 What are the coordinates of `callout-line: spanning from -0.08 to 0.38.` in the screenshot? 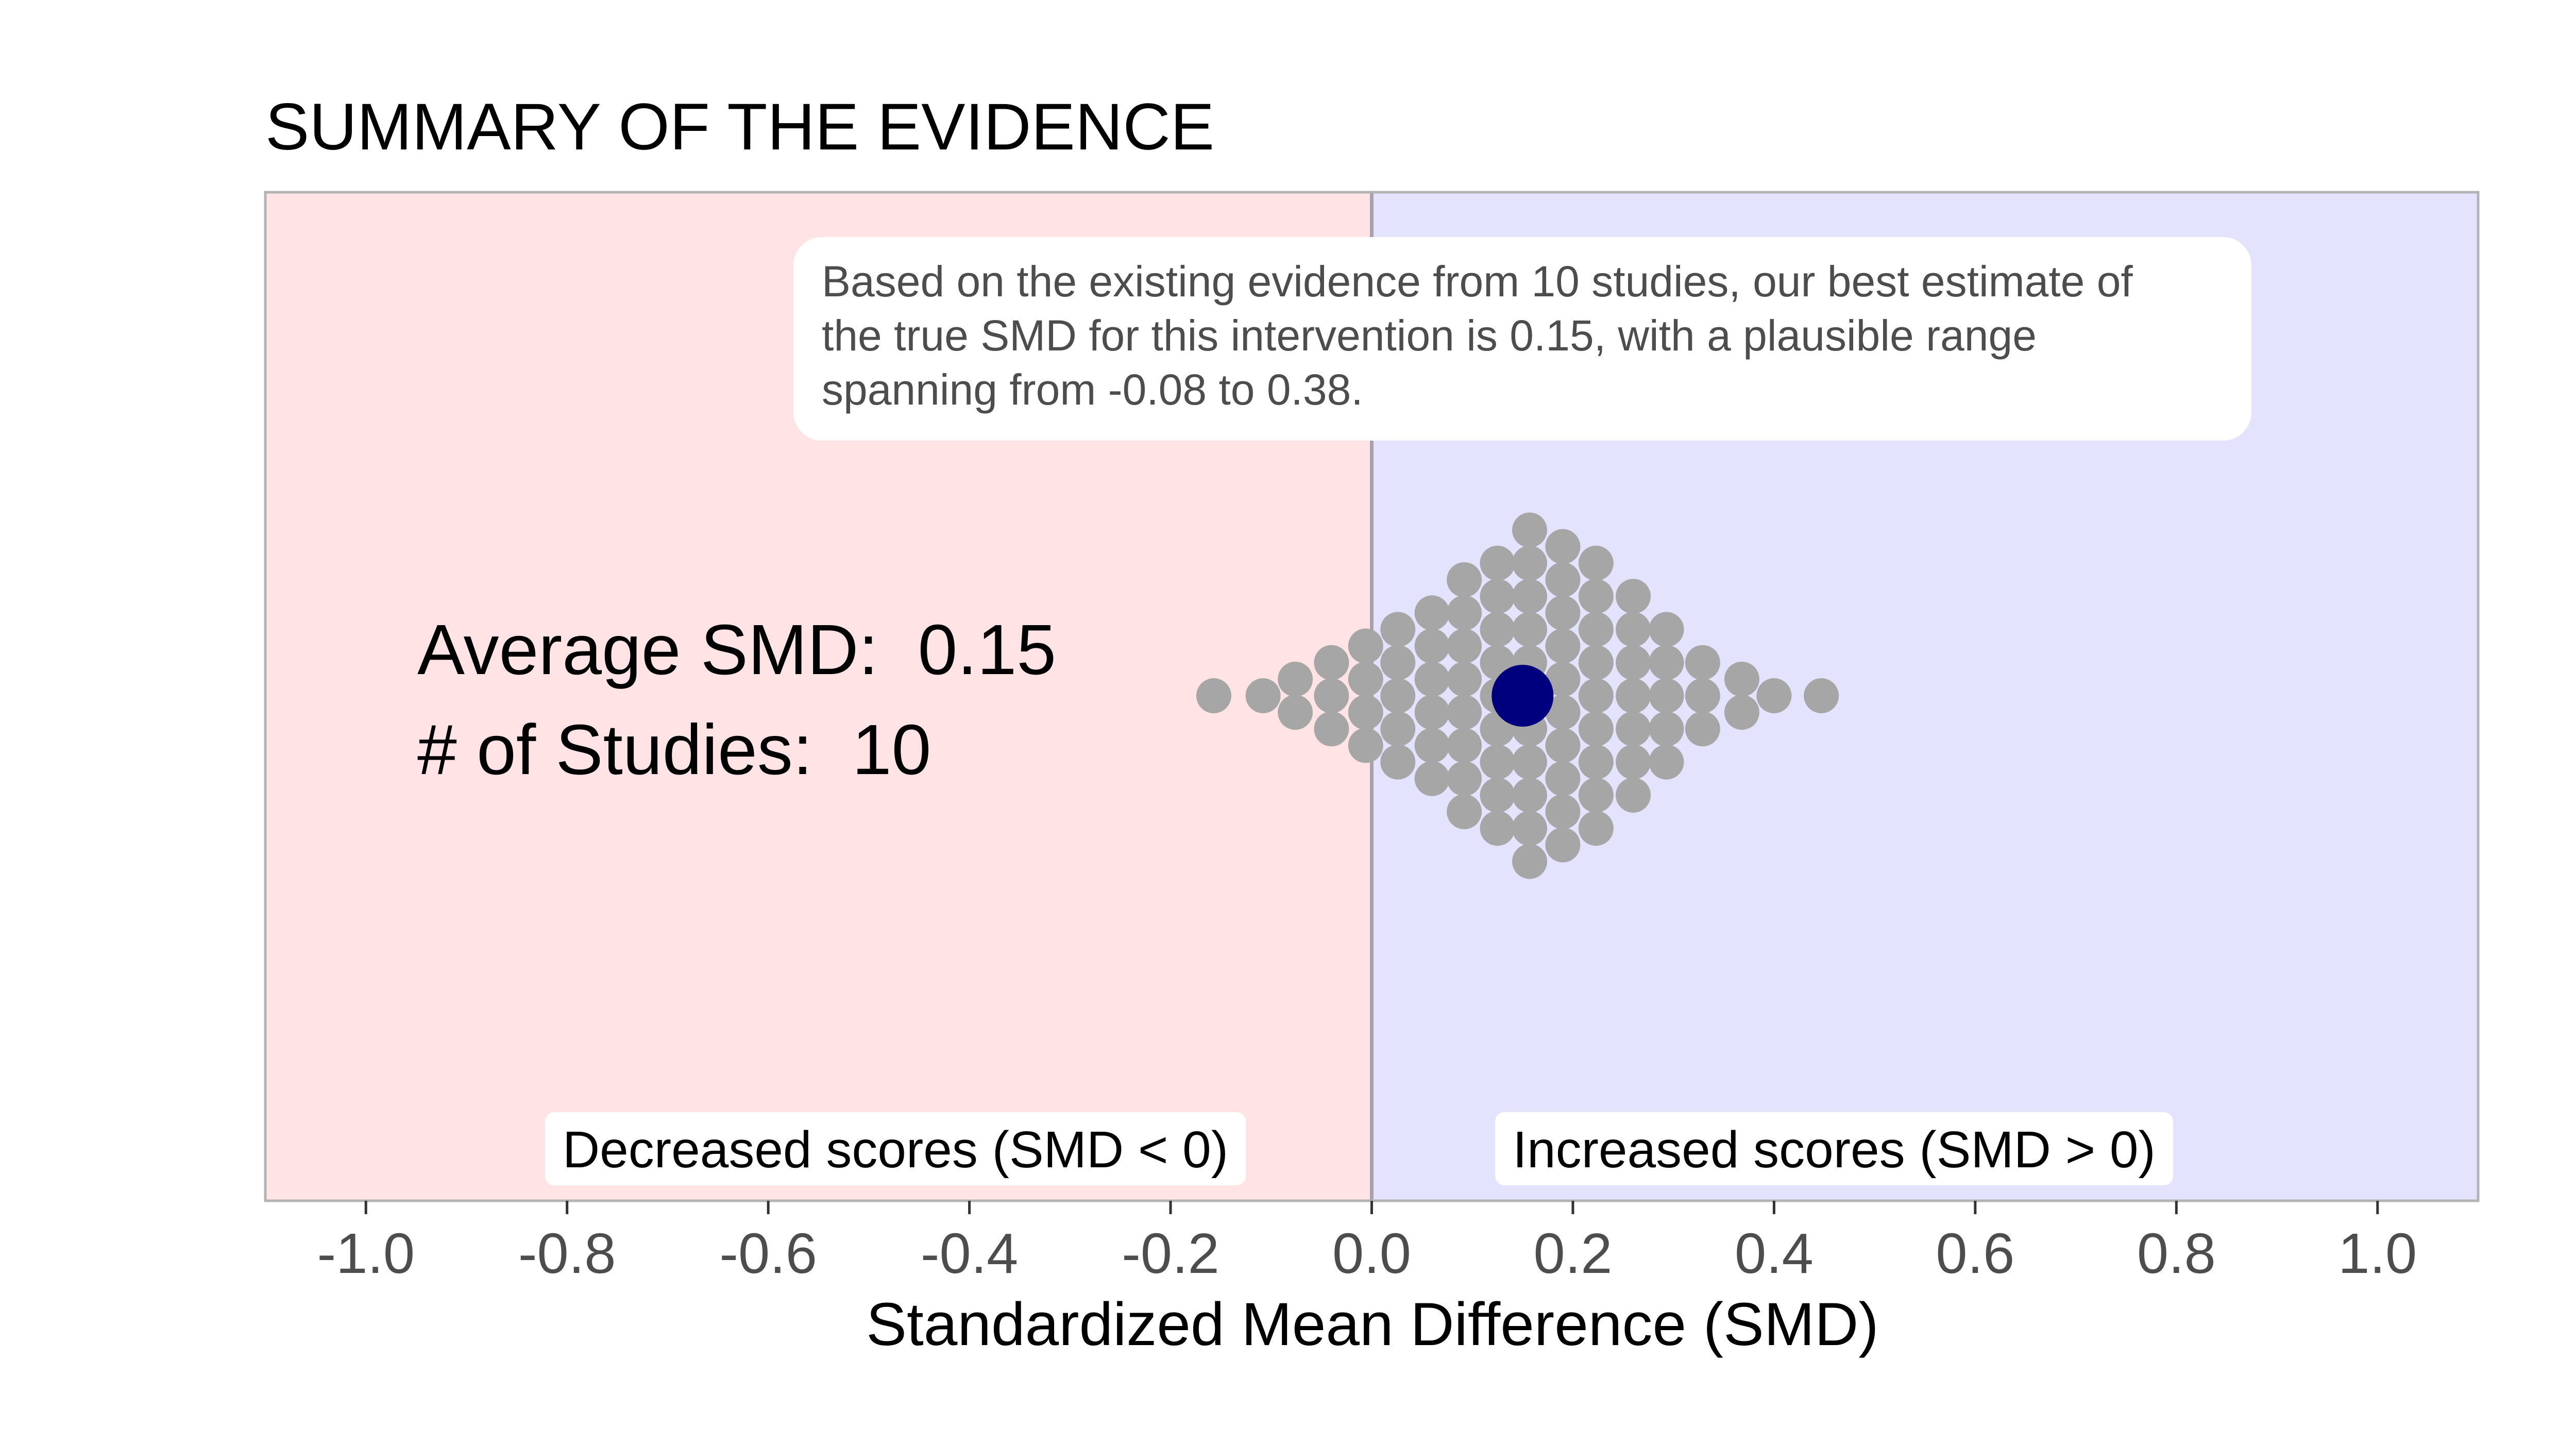 It's located at (1092, 389).